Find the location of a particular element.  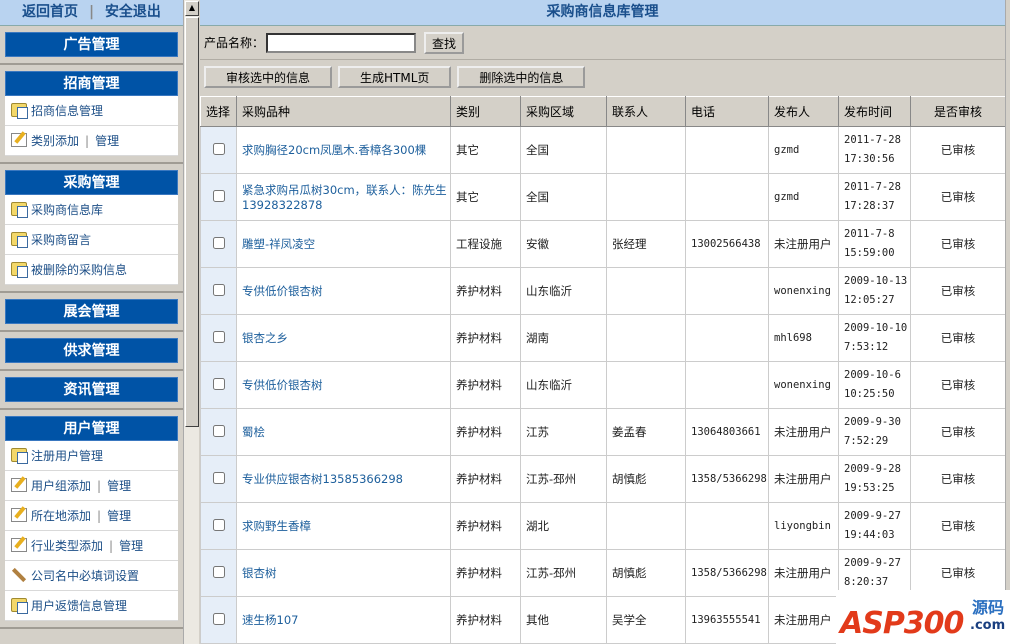

nav-item: 被删除的采购信息 is located at coordinates (91, 270).